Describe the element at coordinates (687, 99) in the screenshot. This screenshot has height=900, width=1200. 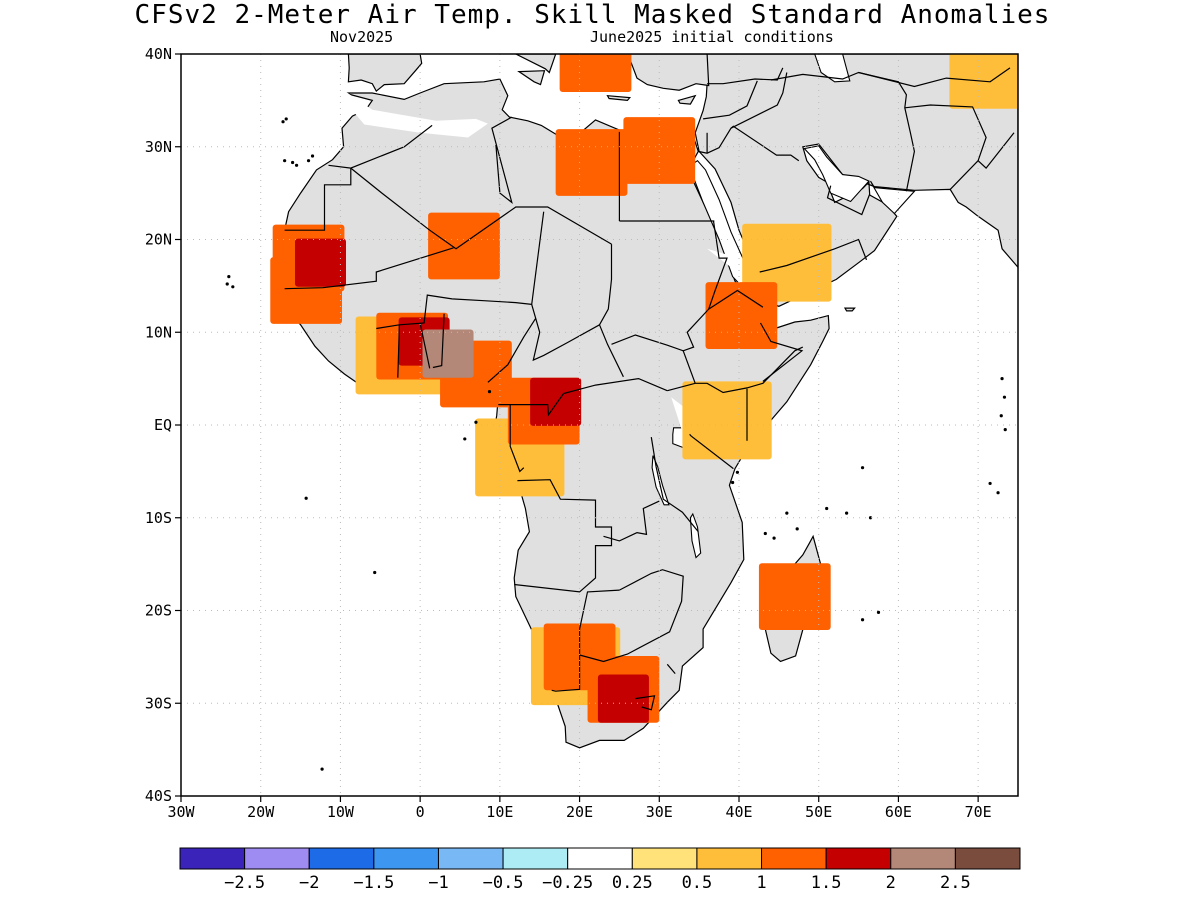
I see `land-cyprus` at that location.